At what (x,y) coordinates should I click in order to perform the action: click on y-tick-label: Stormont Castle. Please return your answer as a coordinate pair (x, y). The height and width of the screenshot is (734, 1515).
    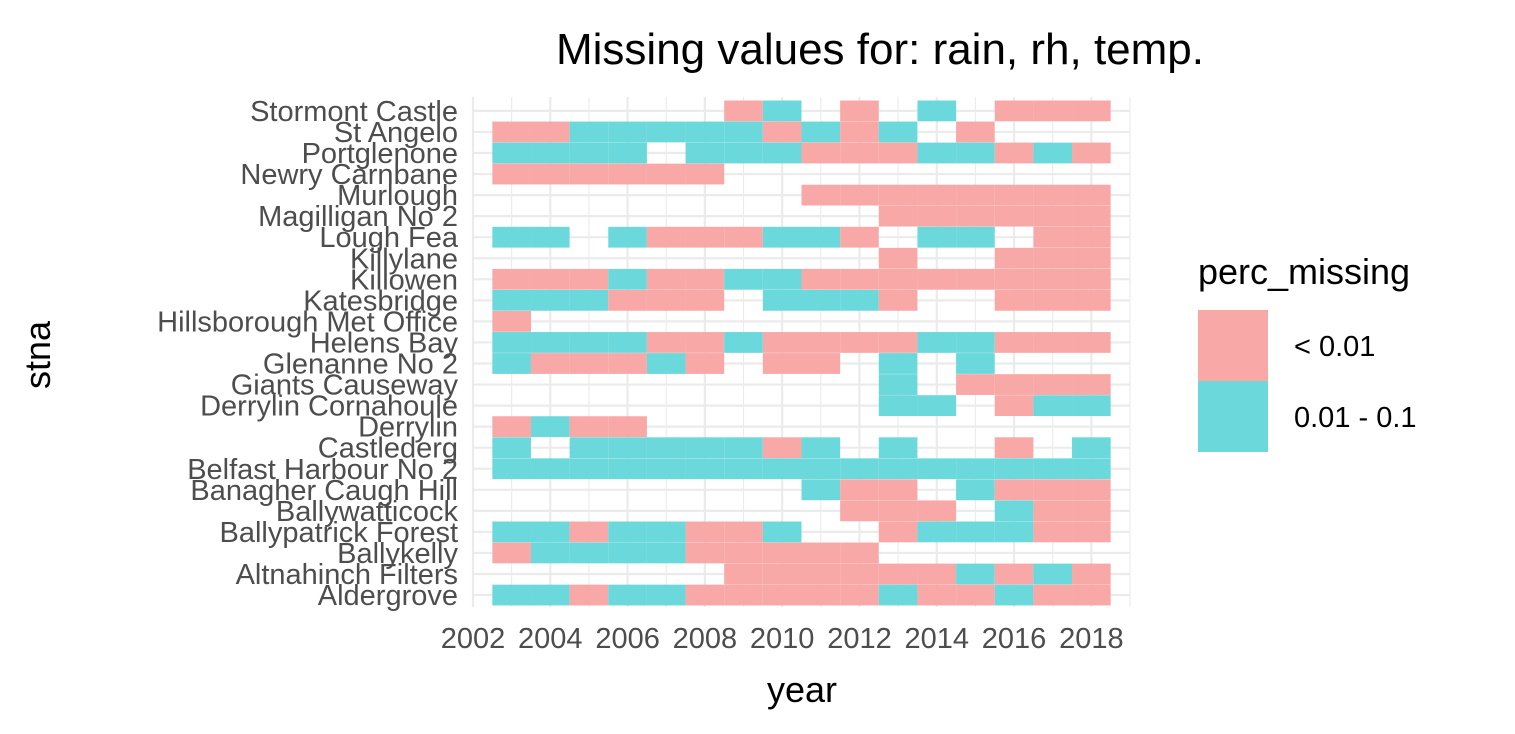
    Looking at the image, I should click on (354, 112).